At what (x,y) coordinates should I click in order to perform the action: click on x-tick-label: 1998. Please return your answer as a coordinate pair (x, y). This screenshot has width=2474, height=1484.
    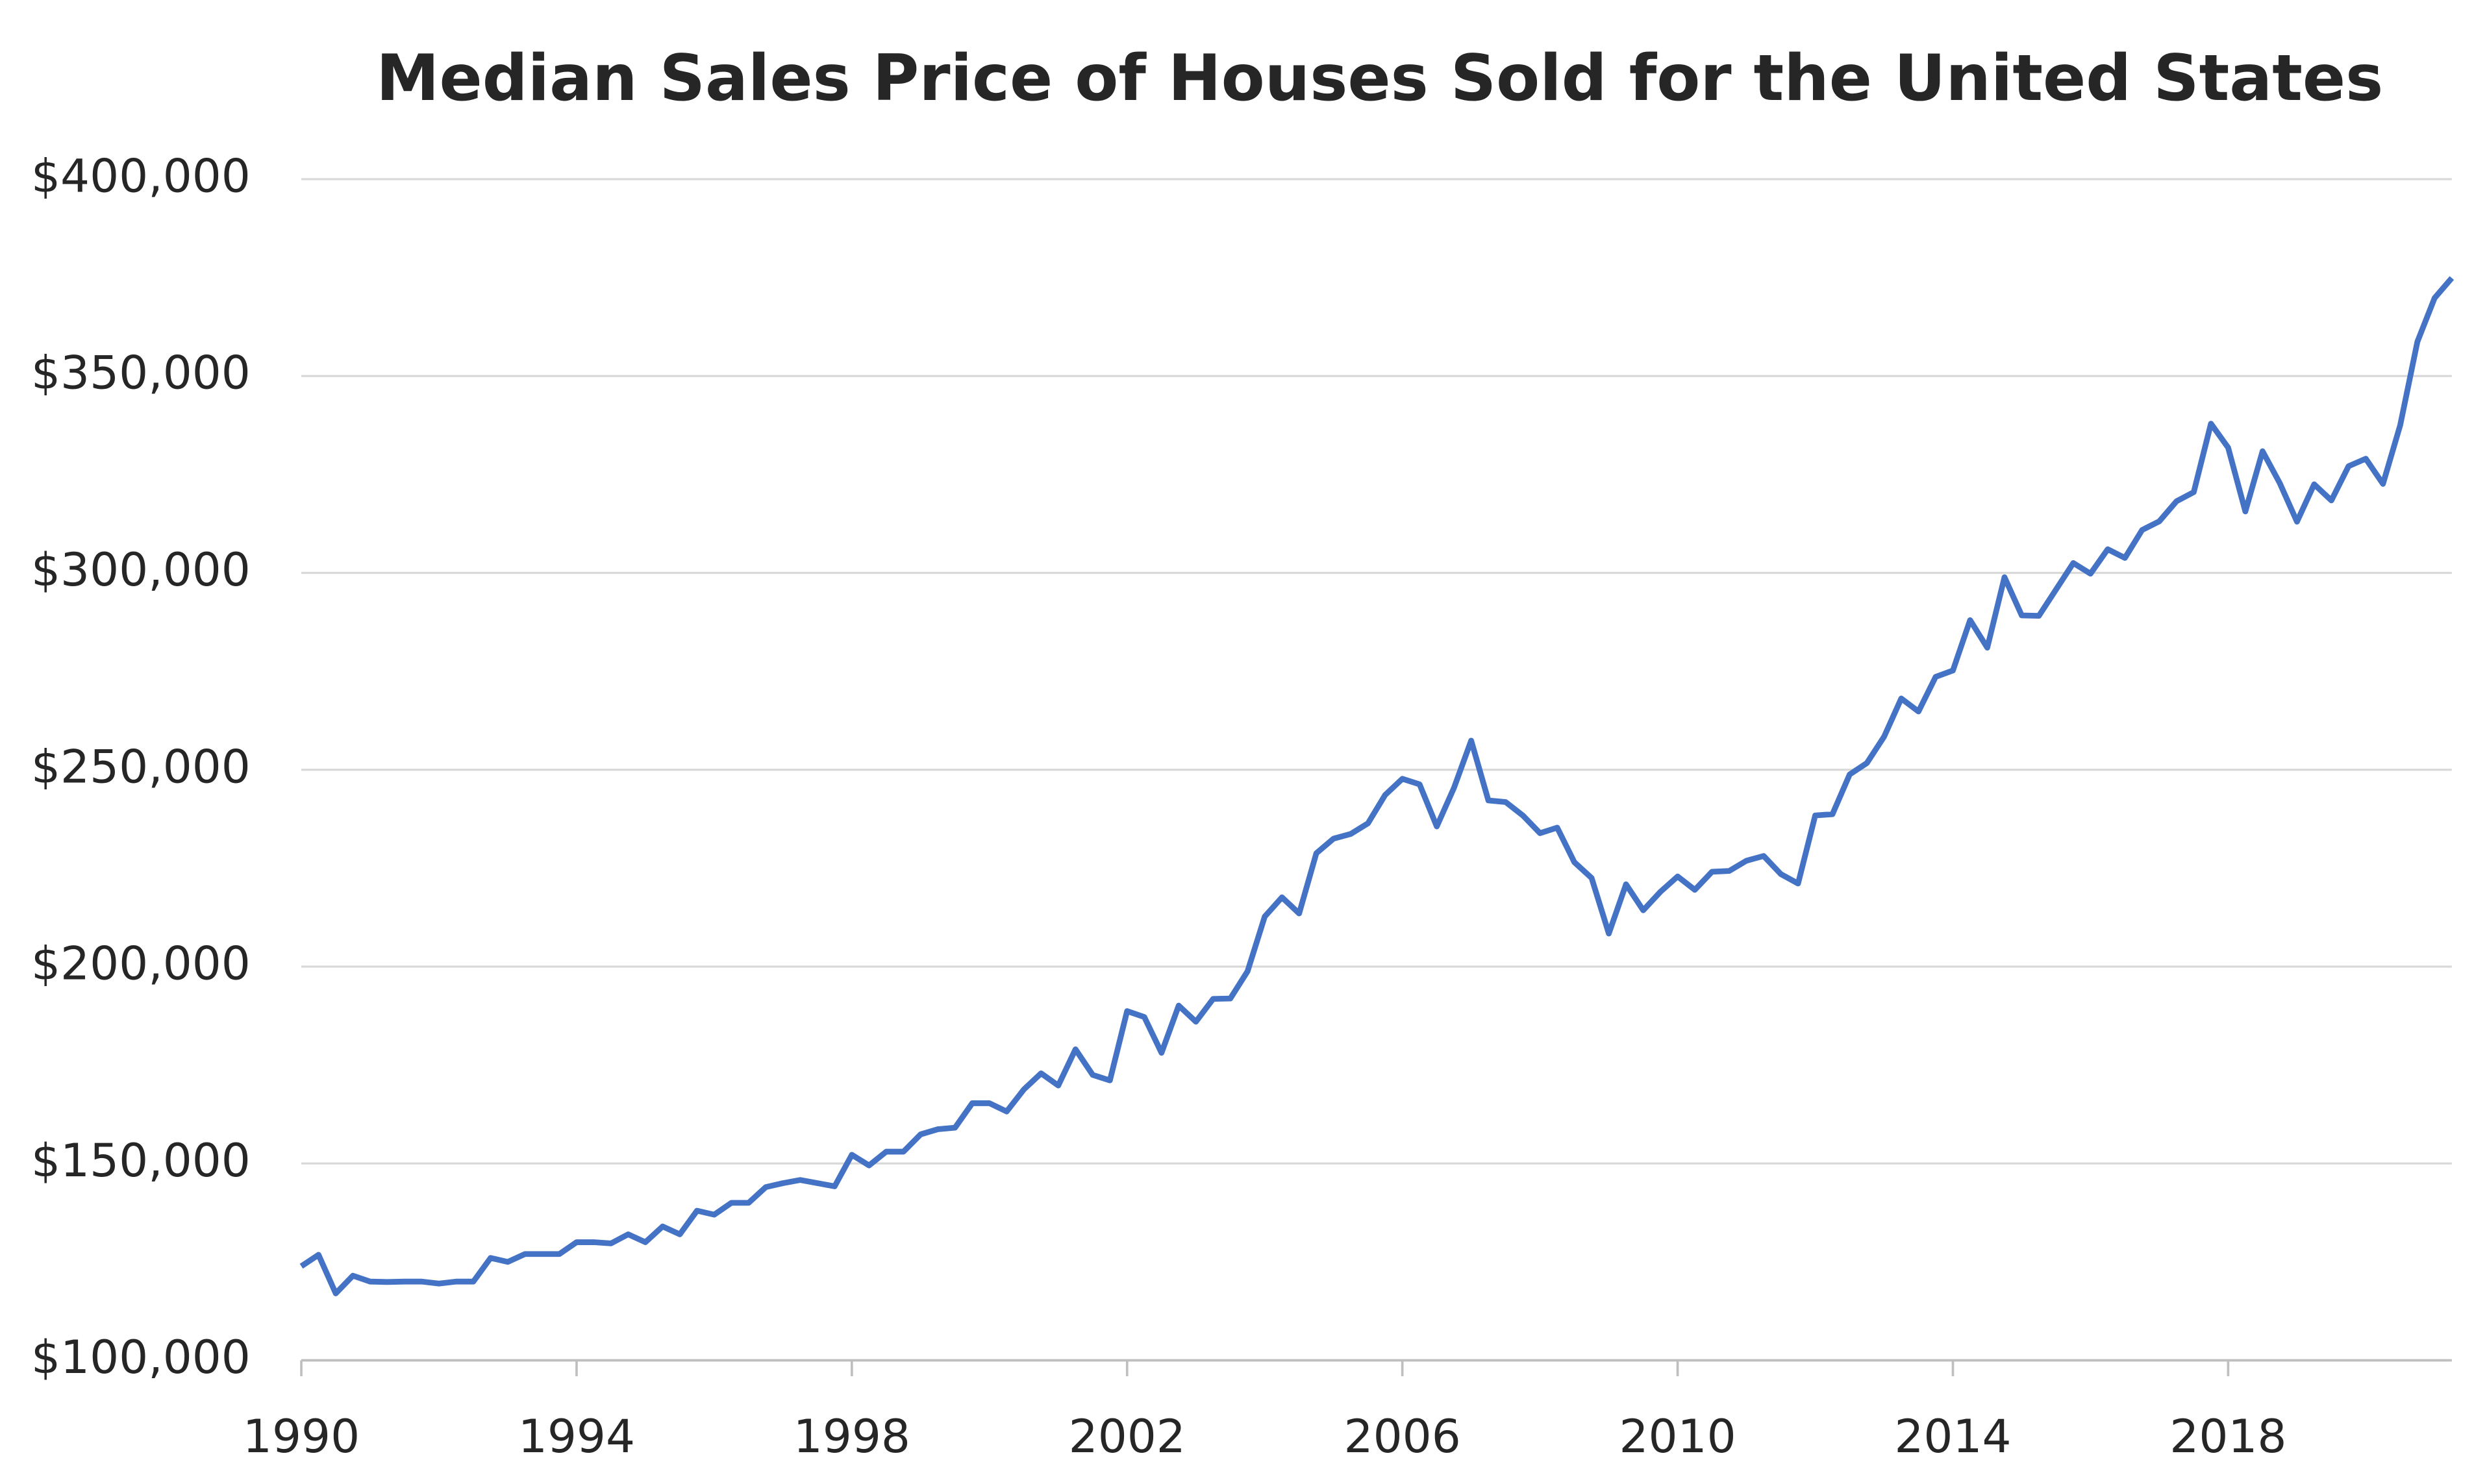
    Looking at the image, I should click on (851, 1436).